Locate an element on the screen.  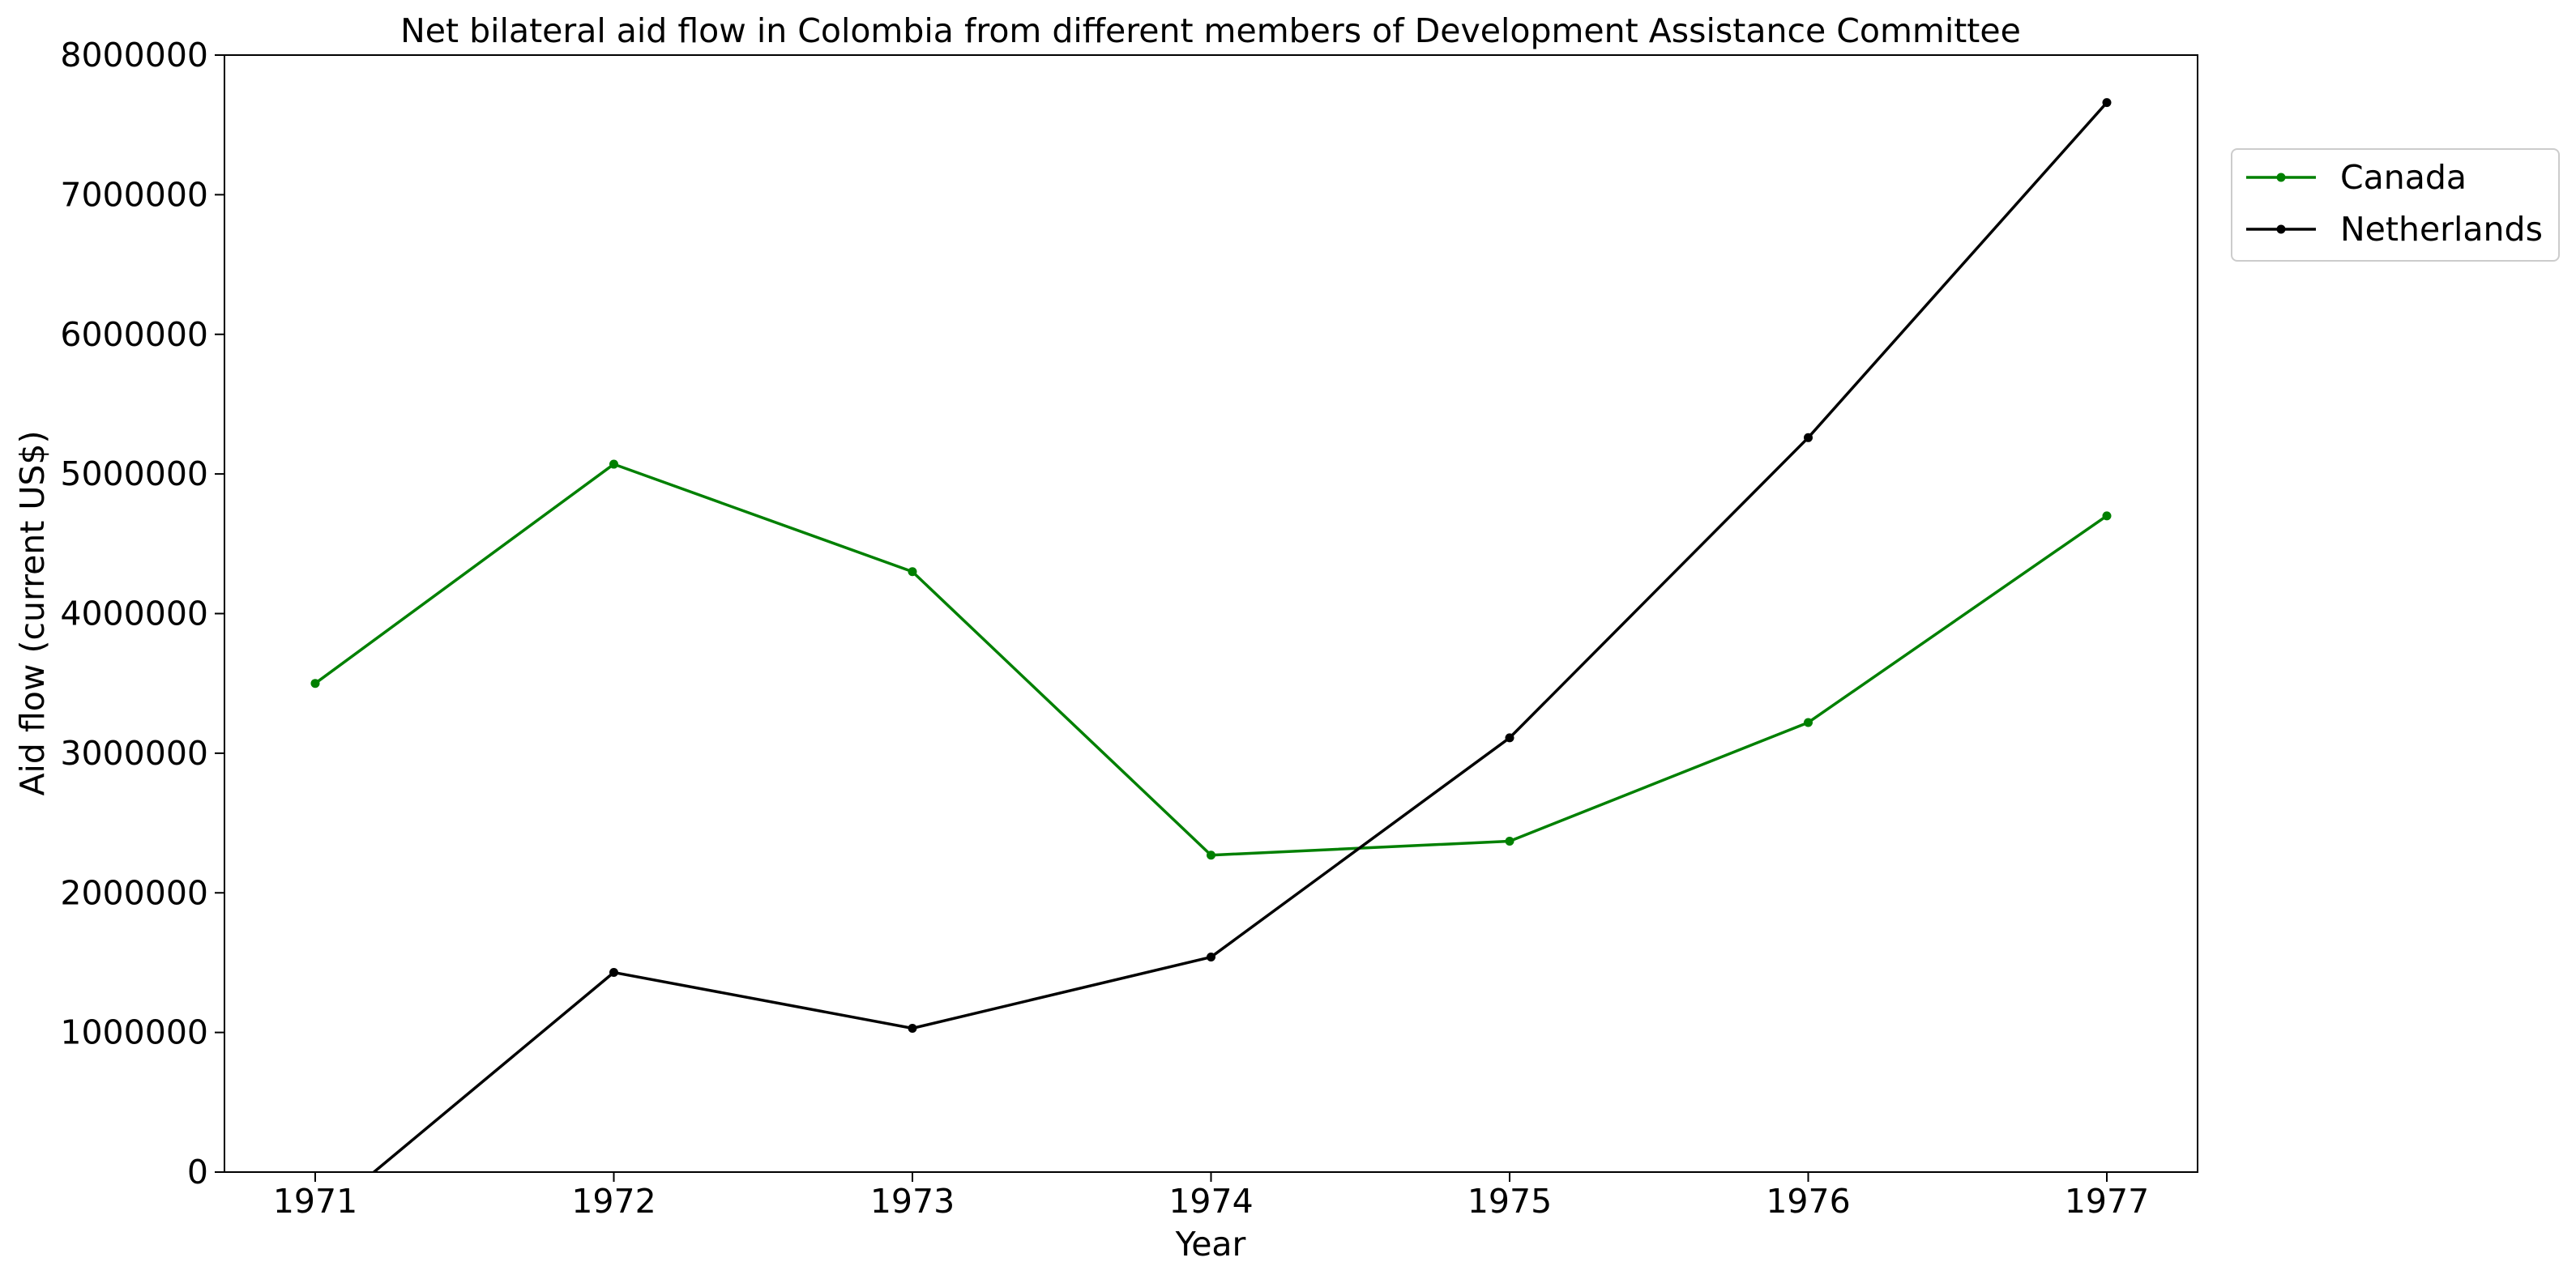
y-tick-label: 6000000 is located at coordinates (134, 334).